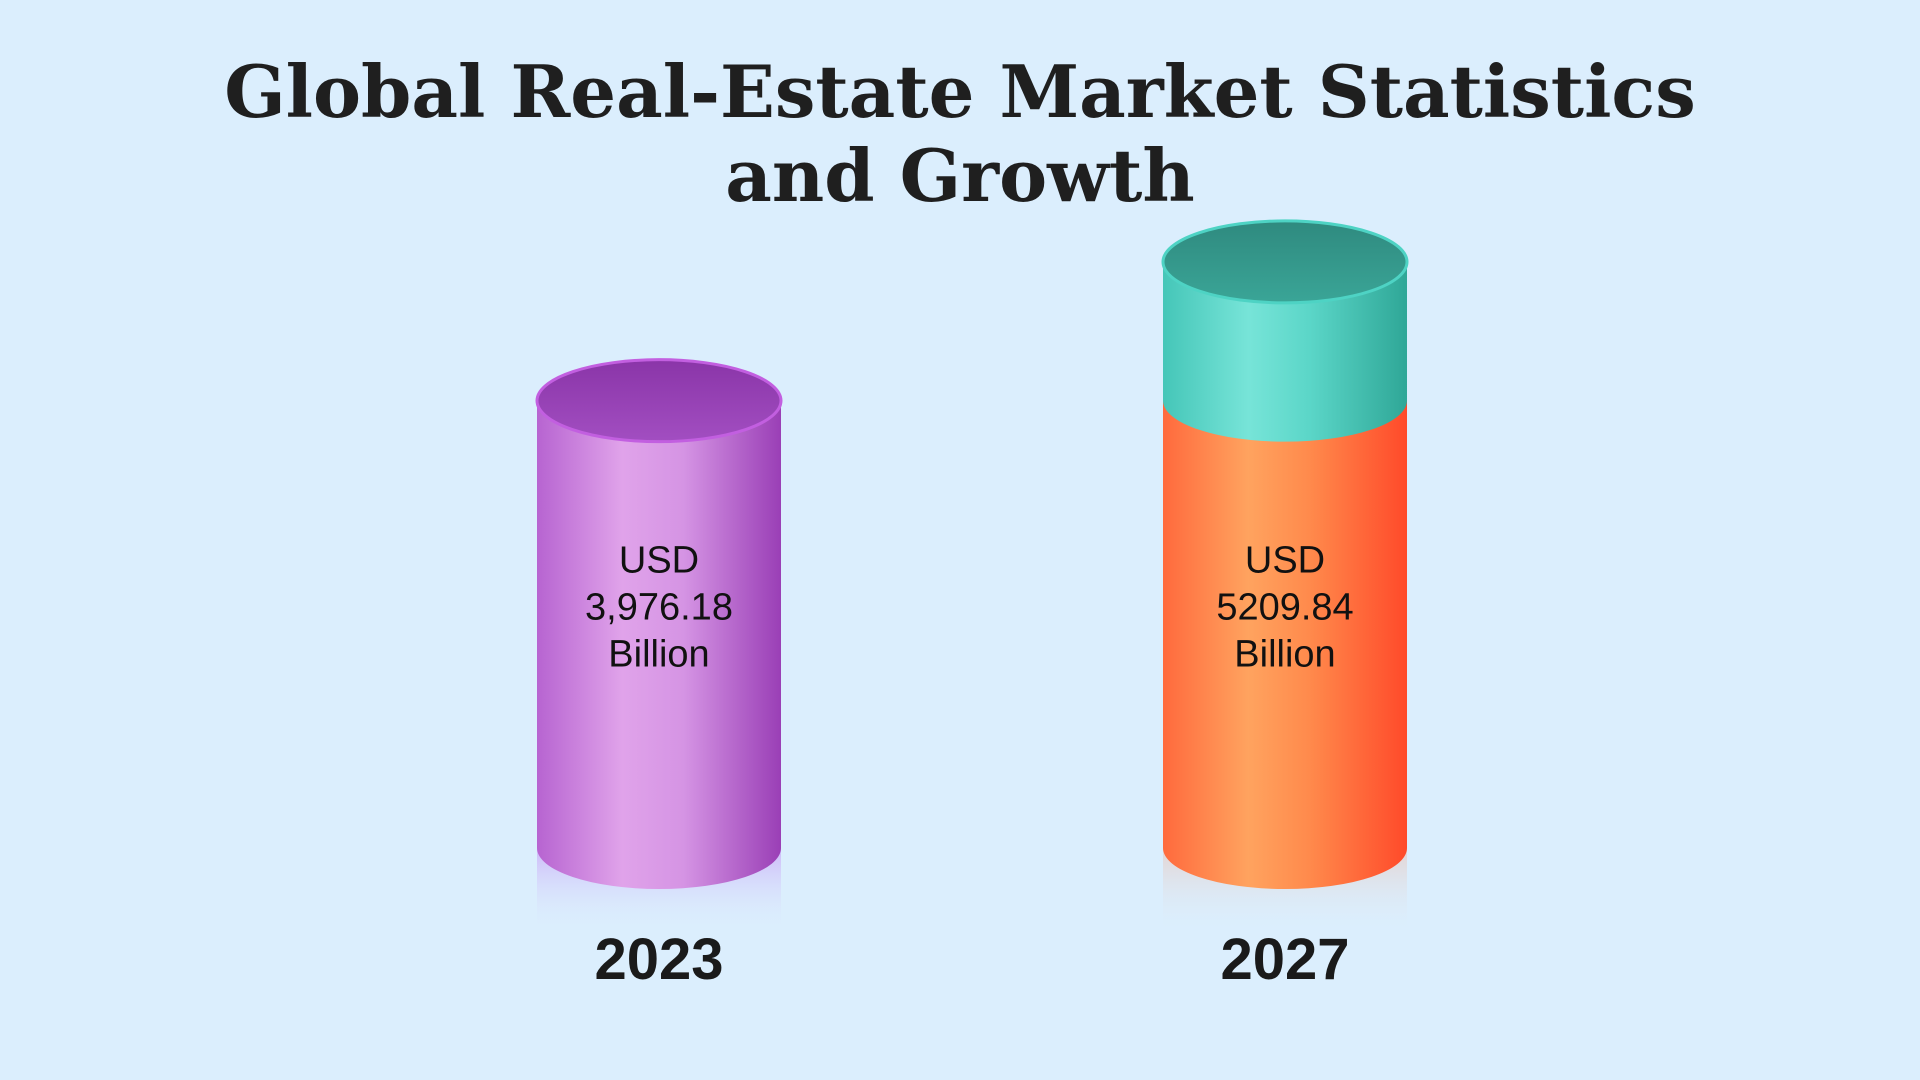 Image resolution: width=1920 pixels, height=1080 pixels. Describe the element at coordinates (659, 607) in the screenshot. I see `bar-value-label-line: 3,976.18` at that location.